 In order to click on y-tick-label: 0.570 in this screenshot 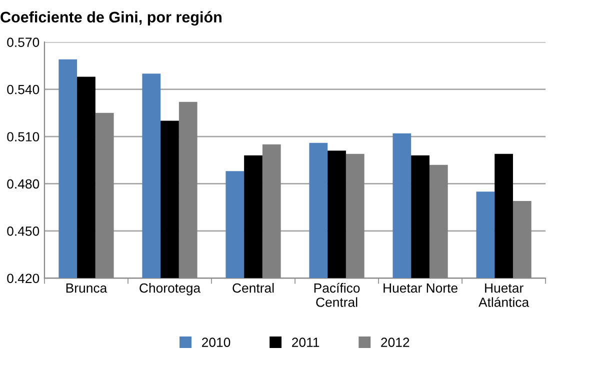, I will do `click(23, 42)`.